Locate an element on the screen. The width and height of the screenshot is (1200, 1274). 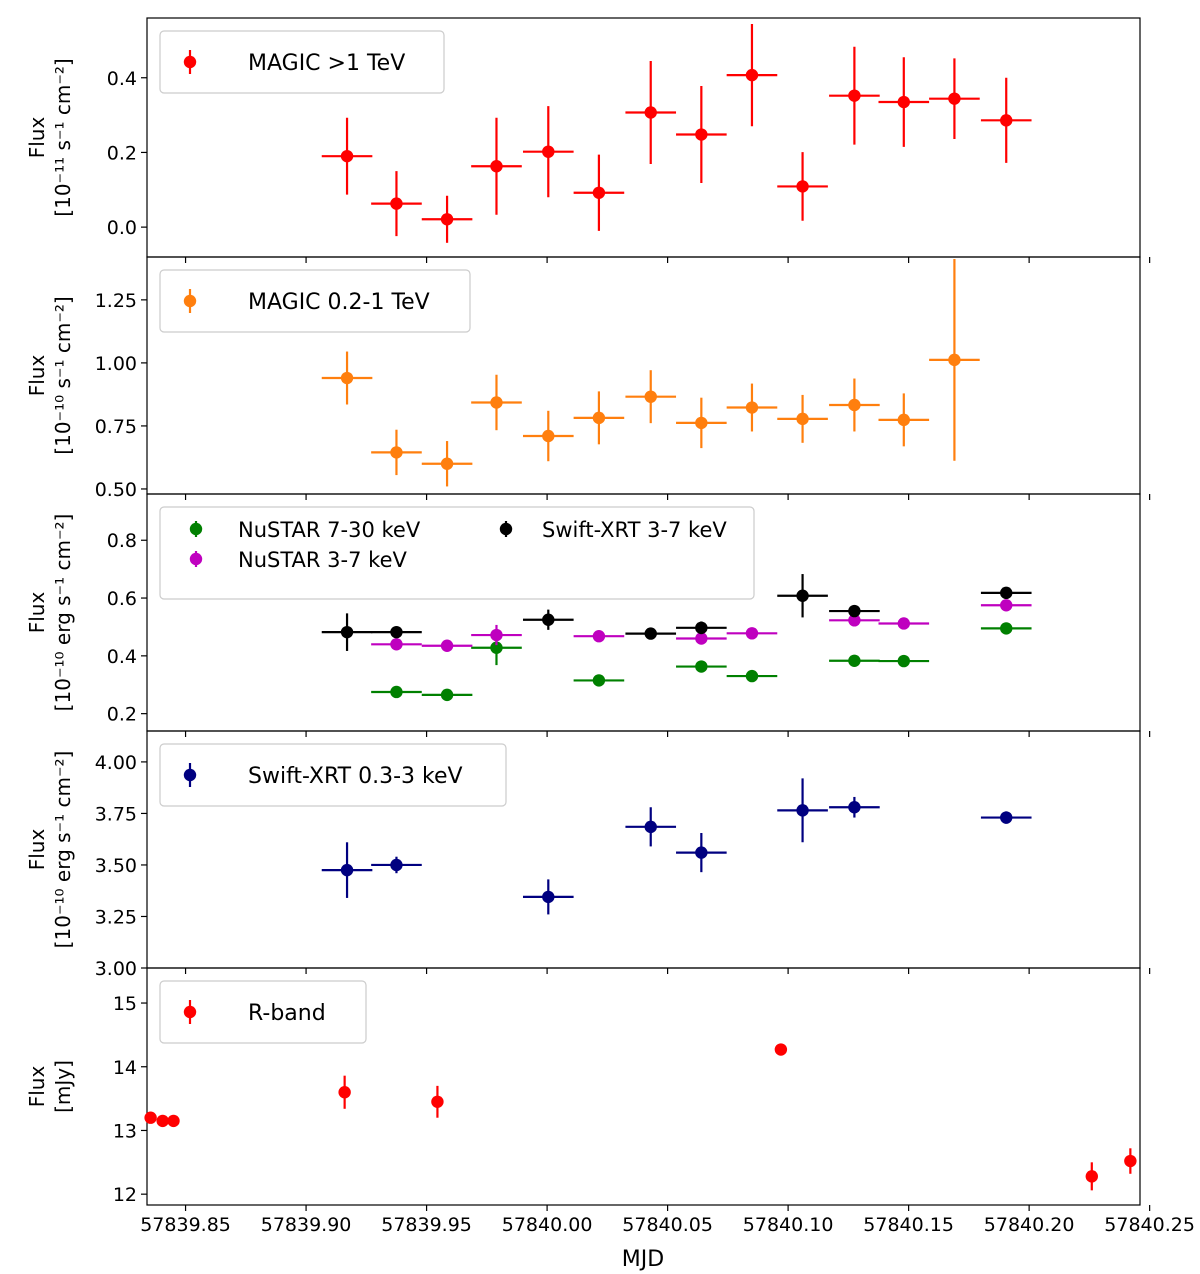
legend-label: MAGIC 0.2-1 TeV is located at coordinates (339, 302).